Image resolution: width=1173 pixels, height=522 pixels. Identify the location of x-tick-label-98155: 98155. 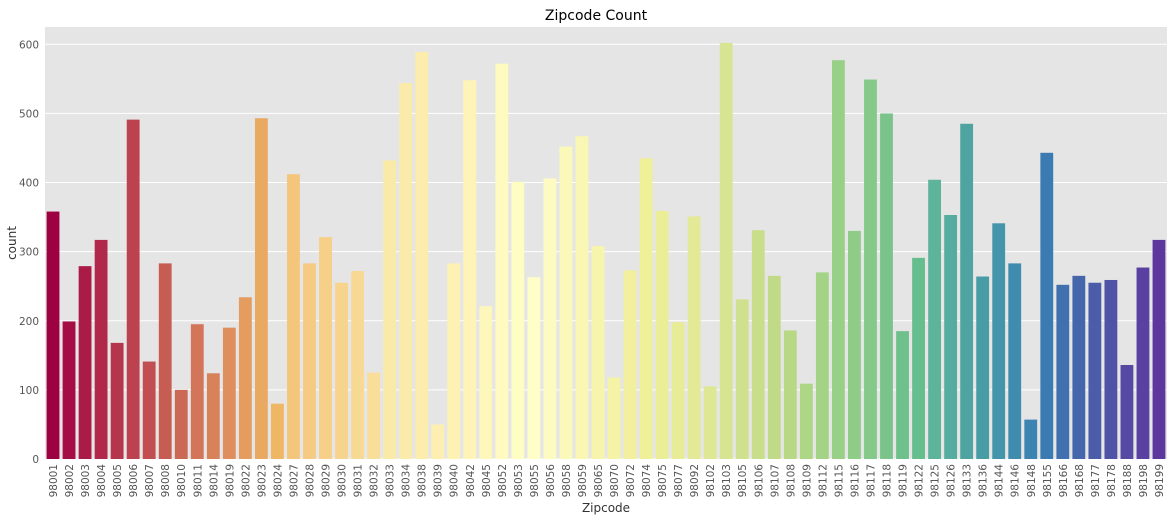
(1048, 480).